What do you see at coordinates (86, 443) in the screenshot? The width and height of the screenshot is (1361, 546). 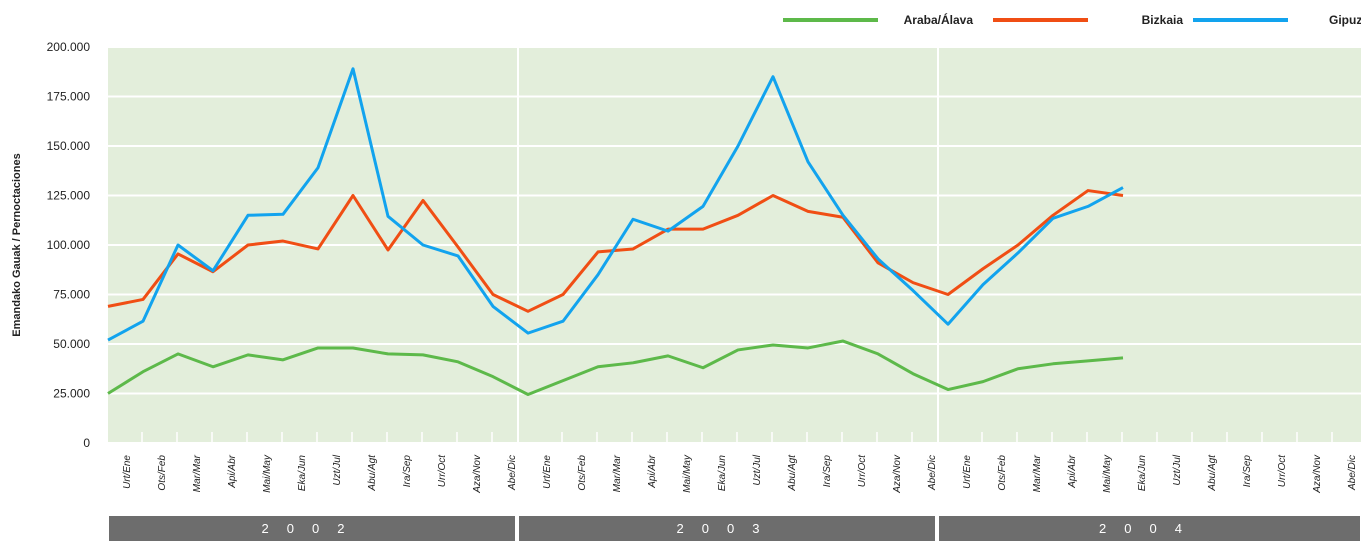 I see `y-tick-label: 0` at bounding box center [86, 443].